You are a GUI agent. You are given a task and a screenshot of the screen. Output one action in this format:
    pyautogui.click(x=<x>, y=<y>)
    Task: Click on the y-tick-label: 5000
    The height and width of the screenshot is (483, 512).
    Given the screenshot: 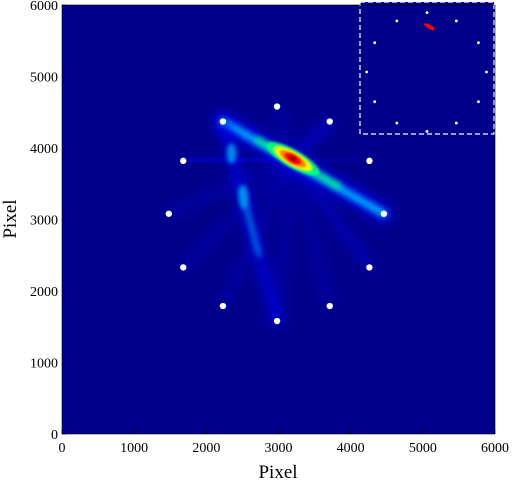 What is the action you would take?
    pyautogui.click(x=44, y=78)
    